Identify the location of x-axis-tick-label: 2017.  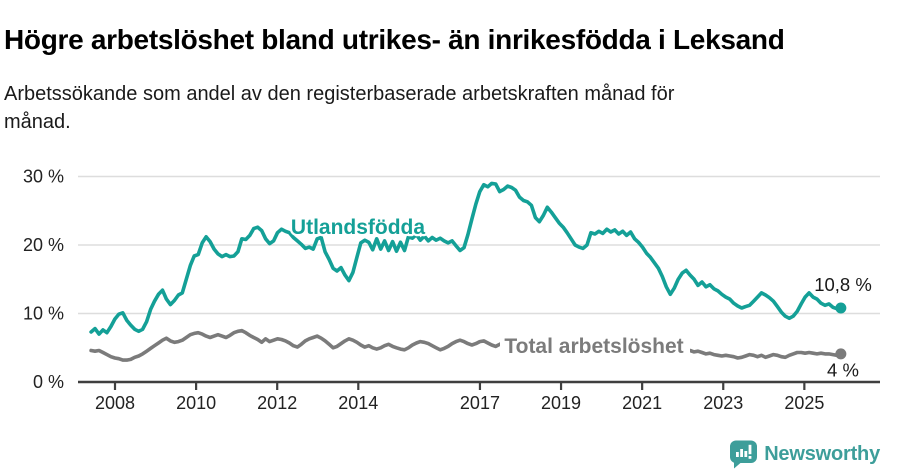
(480, 403).